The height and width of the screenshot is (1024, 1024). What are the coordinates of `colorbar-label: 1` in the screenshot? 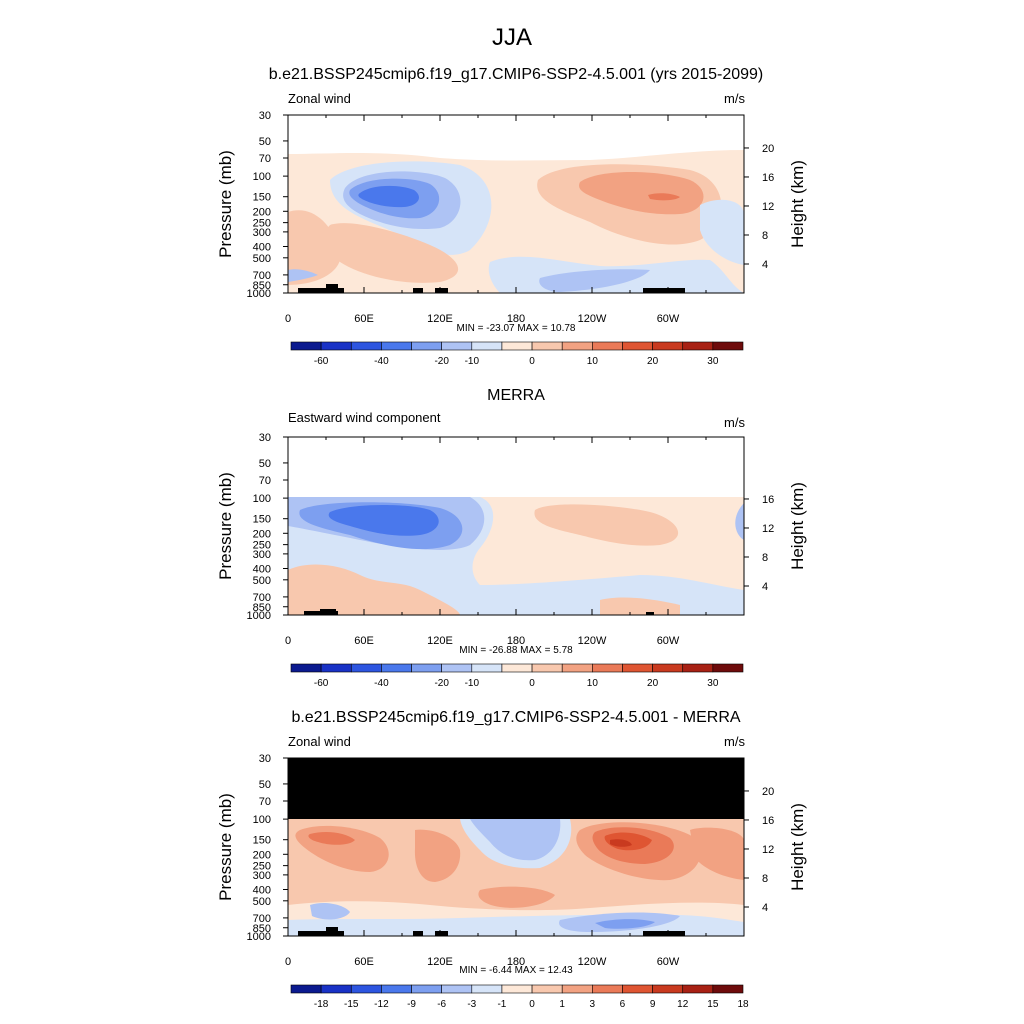 It's located at (562, 1004).